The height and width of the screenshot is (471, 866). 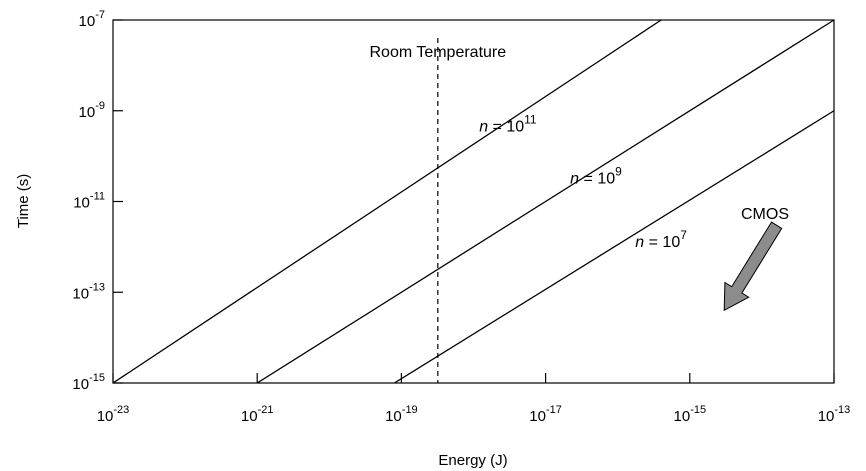 What do you see at coordinates (472, 460) in the screenshot?
I see `x-axis-title: Energy (J)` at bounding box center [472, 460].